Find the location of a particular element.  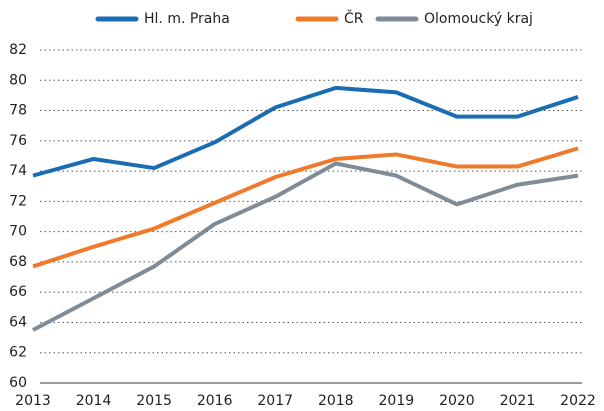

legend-label: ČR is located at coordinates (354, 18).